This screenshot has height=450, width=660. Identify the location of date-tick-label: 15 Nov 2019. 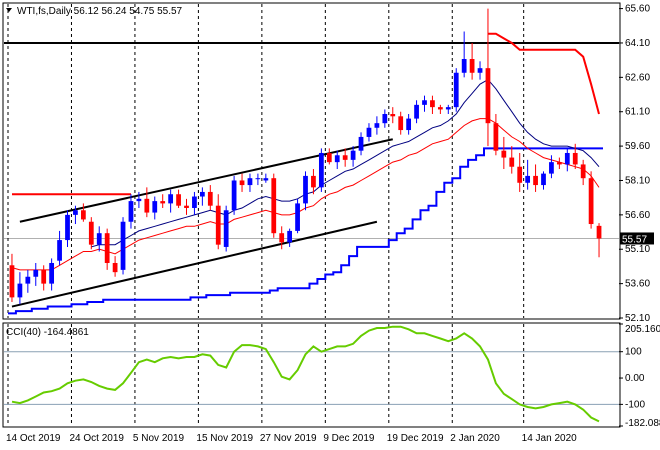
(224, 438).